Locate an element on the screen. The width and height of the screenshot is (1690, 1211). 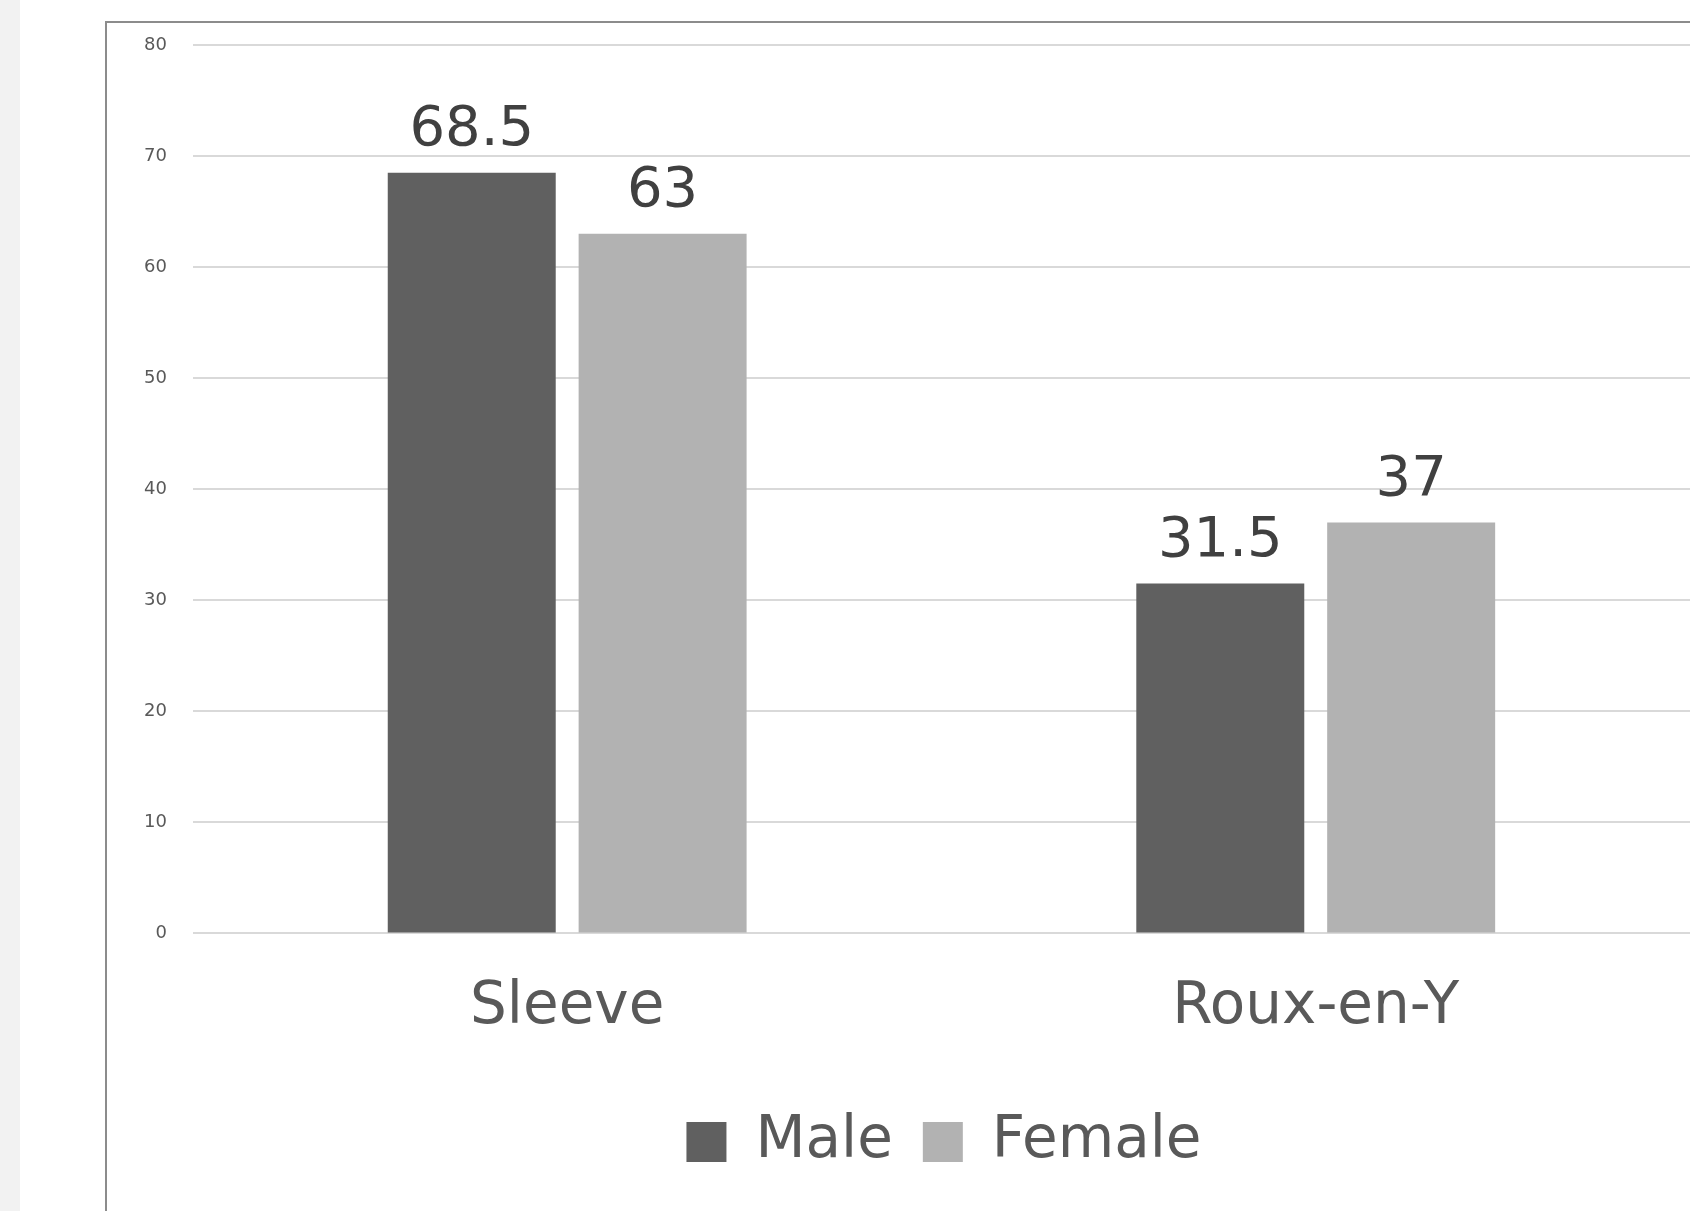
data-label: 37 is located at coordinates (1411, 476).